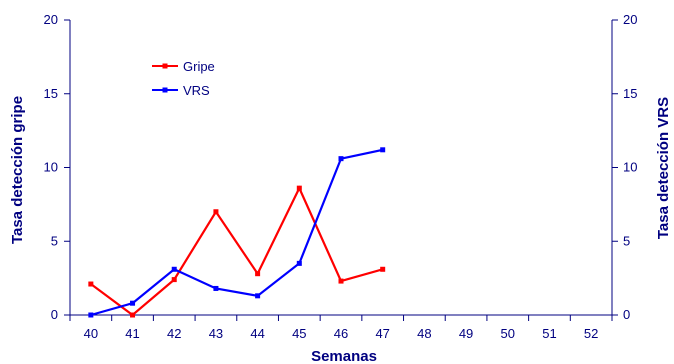 The width and height of the screenshot is (674, 364). I want to click on right-y-tick-labels: 0 5 10 15 20, so click(630, 167).